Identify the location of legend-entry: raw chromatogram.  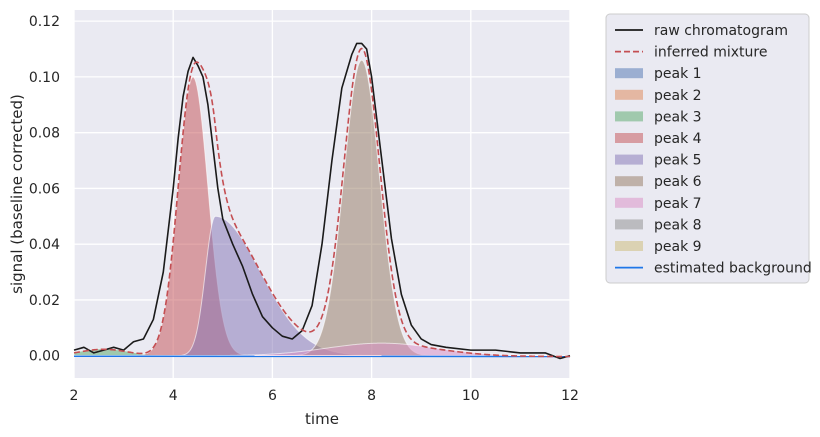
(701, 31).